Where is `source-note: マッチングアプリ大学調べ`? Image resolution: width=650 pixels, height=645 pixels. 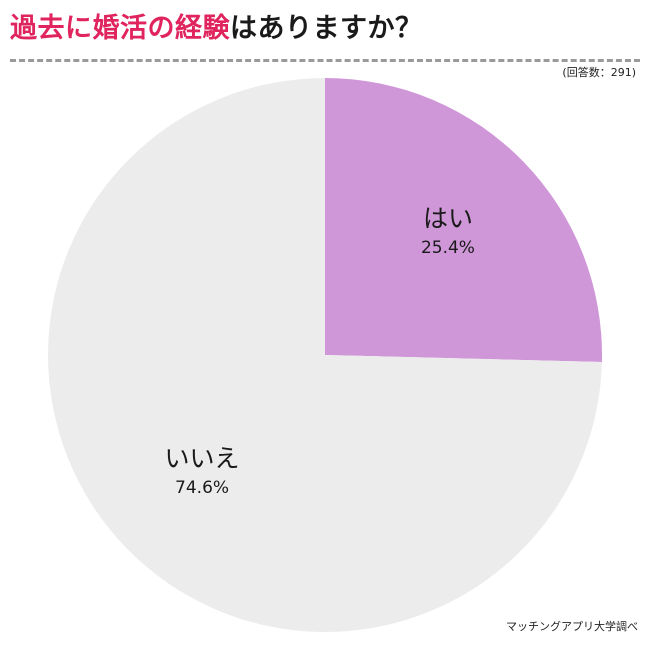 source-note: マッチングアプリ大学調べ is located at coordinates (572, 626).